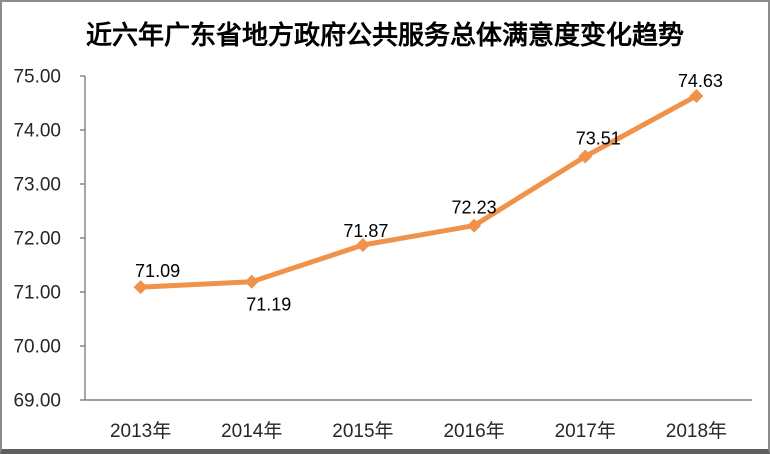 The width and height of the screenshot is (770, 454). Describe the element at coordinates (268, 305) in the screenshot. I see `data-point-label: 71.19` at that location.